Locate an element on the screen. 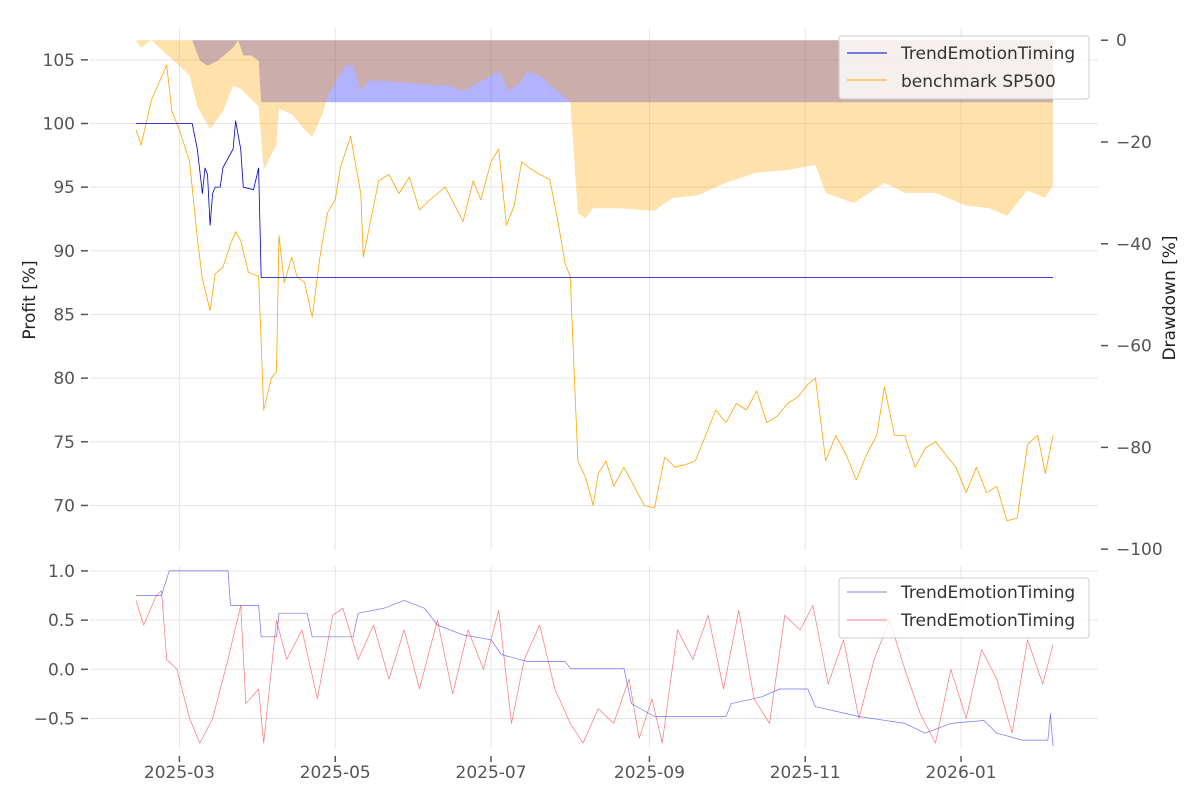 The width and height of the screenshot is (1200, 800). drawdown-tick-label: −20 is located at coordinates (1134, 143).